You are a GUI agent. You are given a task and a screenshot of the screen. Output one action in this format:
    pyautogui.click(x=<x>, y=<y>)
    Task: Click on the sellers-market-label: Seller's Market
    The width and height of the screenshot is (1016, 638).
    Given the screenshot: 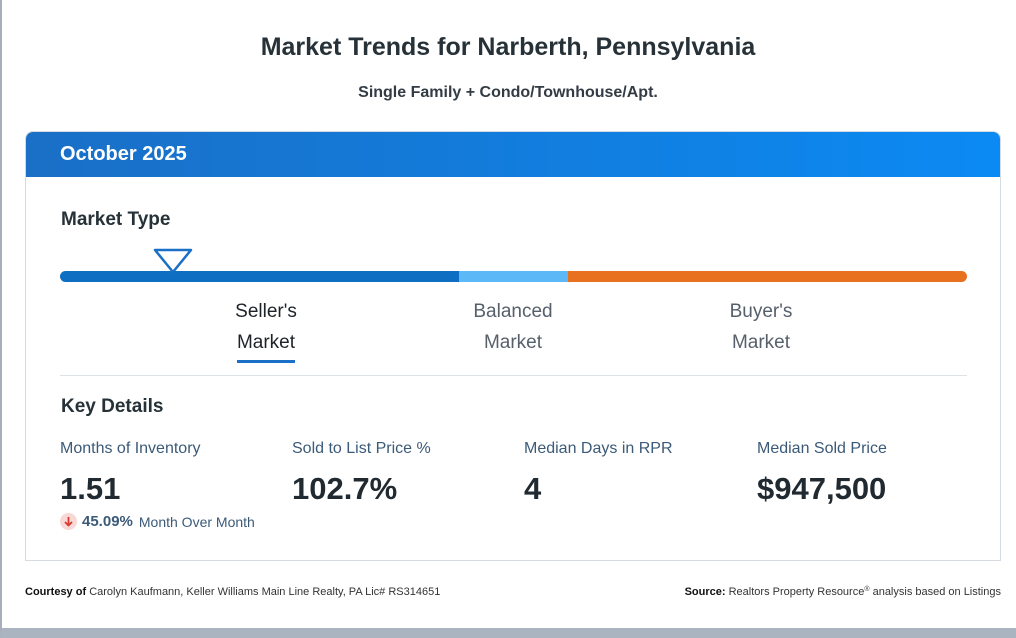 What is the action you would take?
    pyautogui.click(x=266, y=329)
    